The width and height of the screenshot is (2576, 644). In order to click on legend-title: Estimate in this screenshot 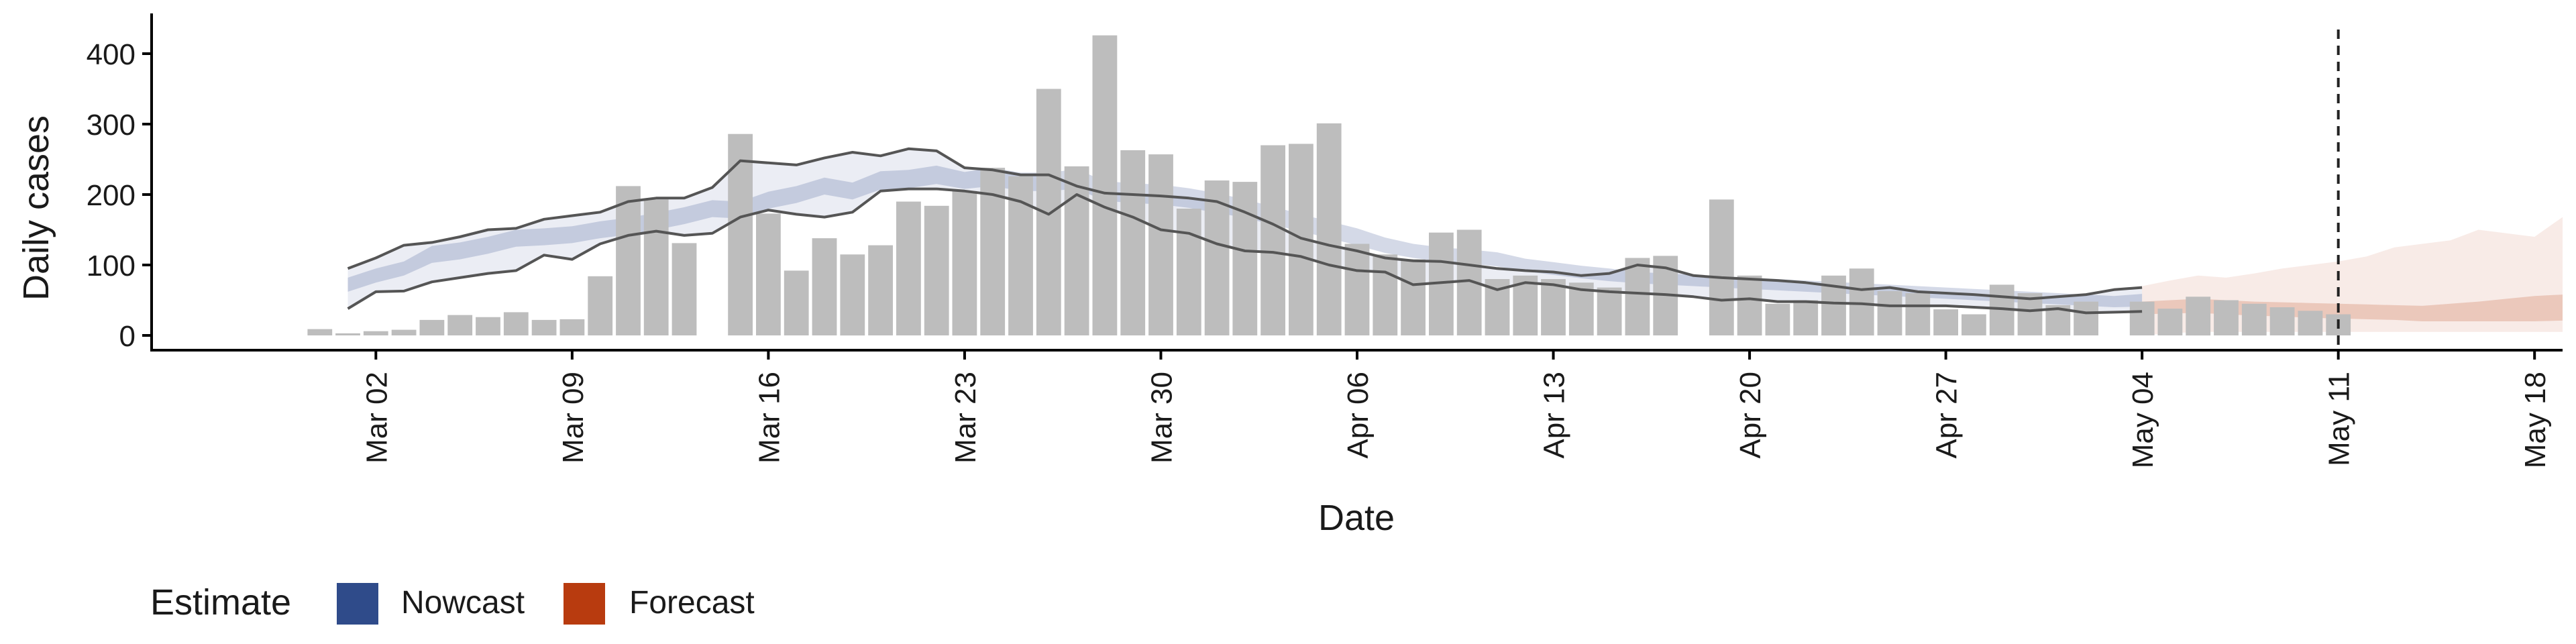, I will do `click(220, 602)`.